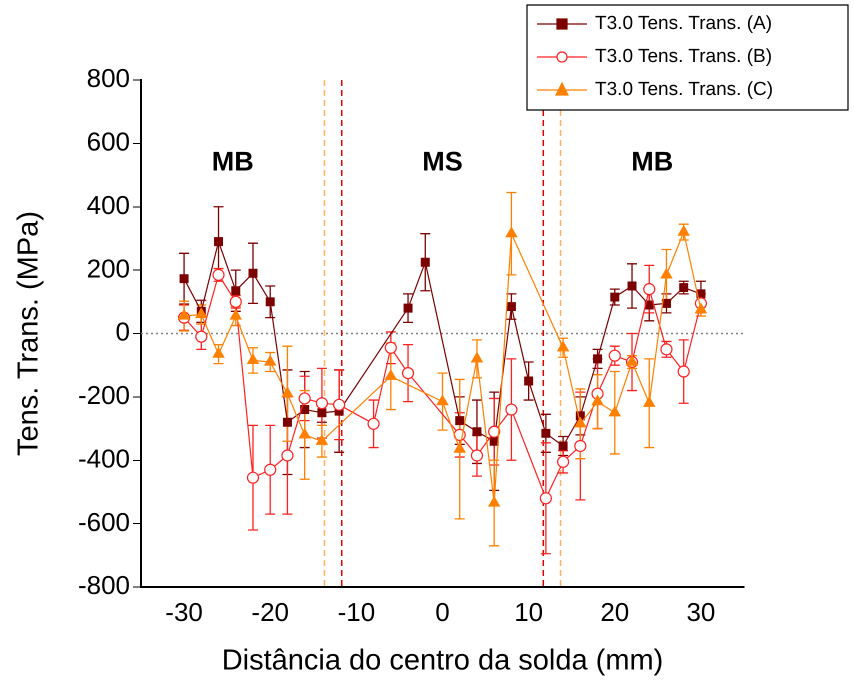 The width and height of the screenshot is (854, 683). What do you see at coordinates (108, 141) in the screenshot?
I see `y-tick-label: 600` at bounding box center [108, 141].